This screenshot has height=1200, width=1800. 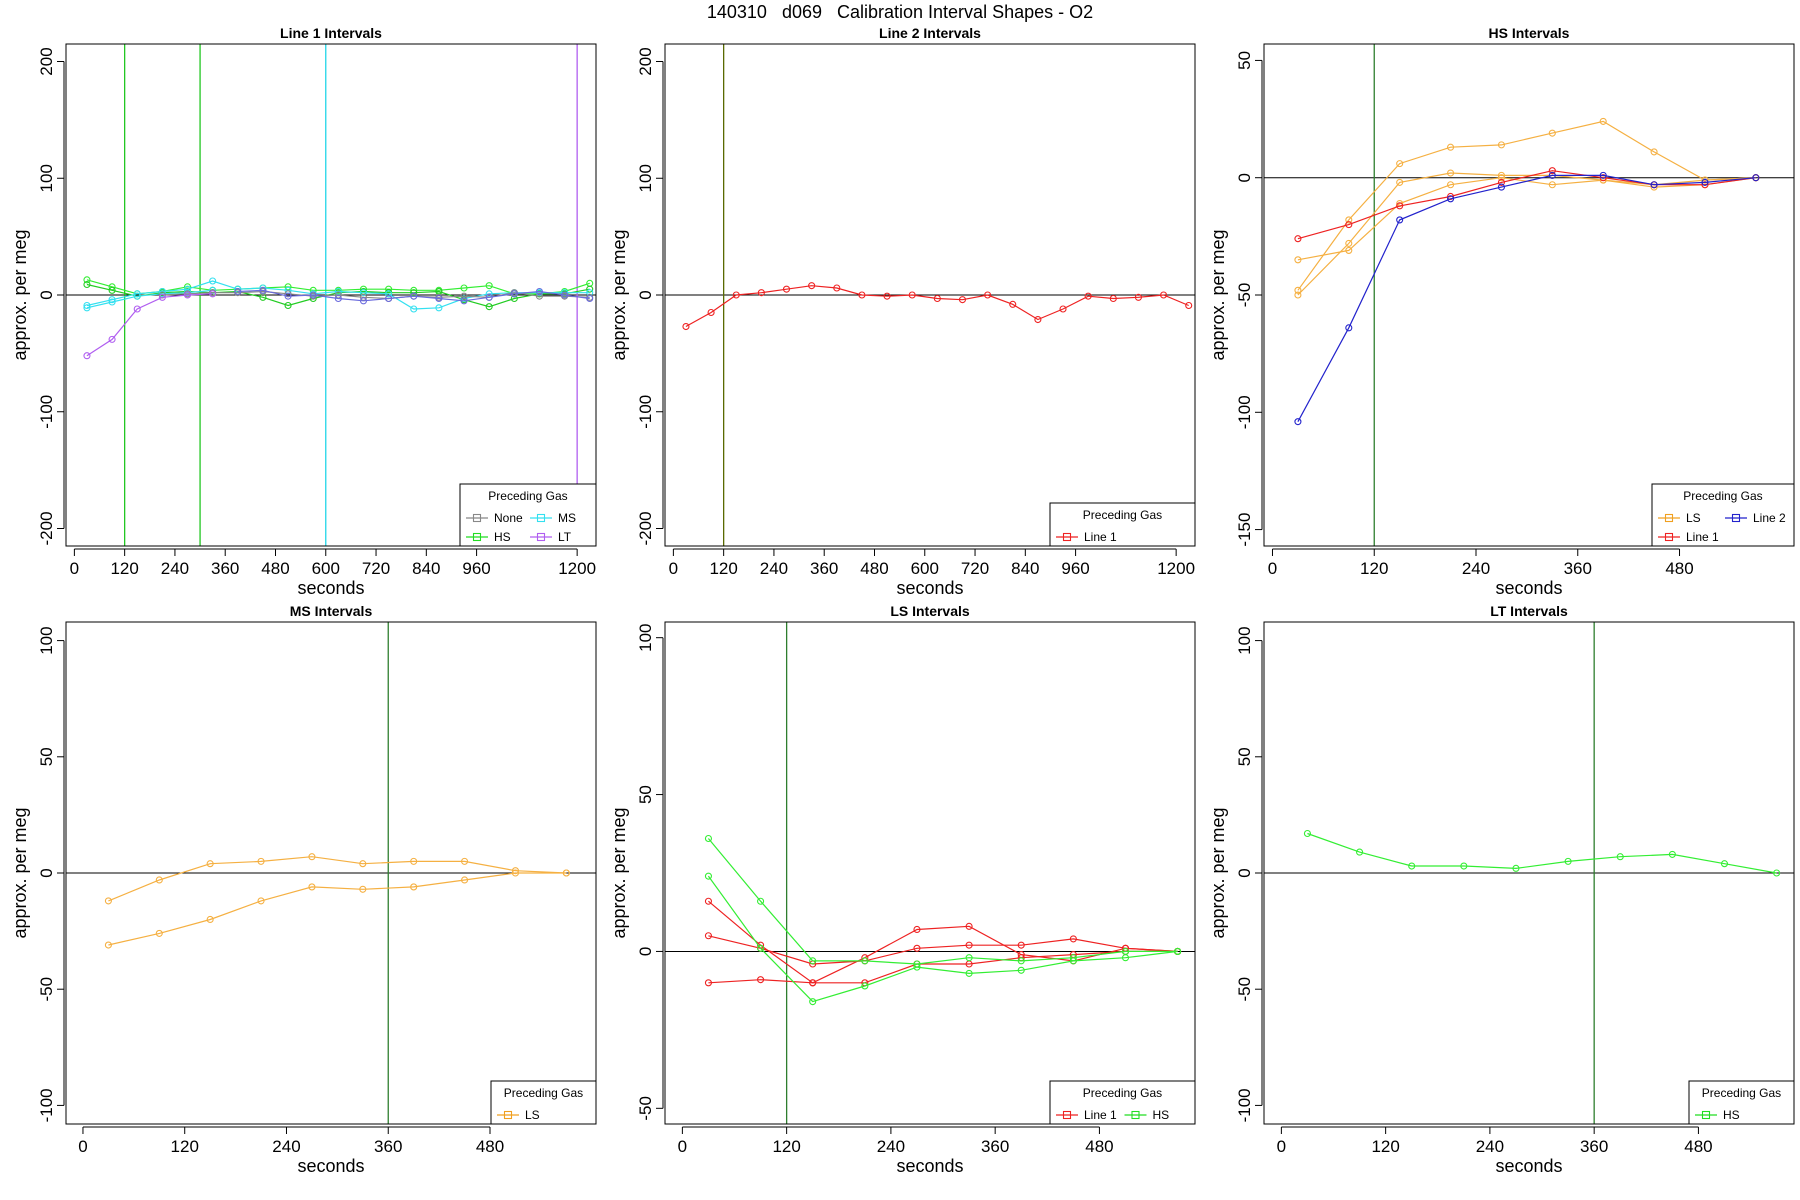 What do you see at coordinates (1702, 537) in the screenshot?
I see `legend-entry-label: Line 1` at bounding box center [1702, 537].